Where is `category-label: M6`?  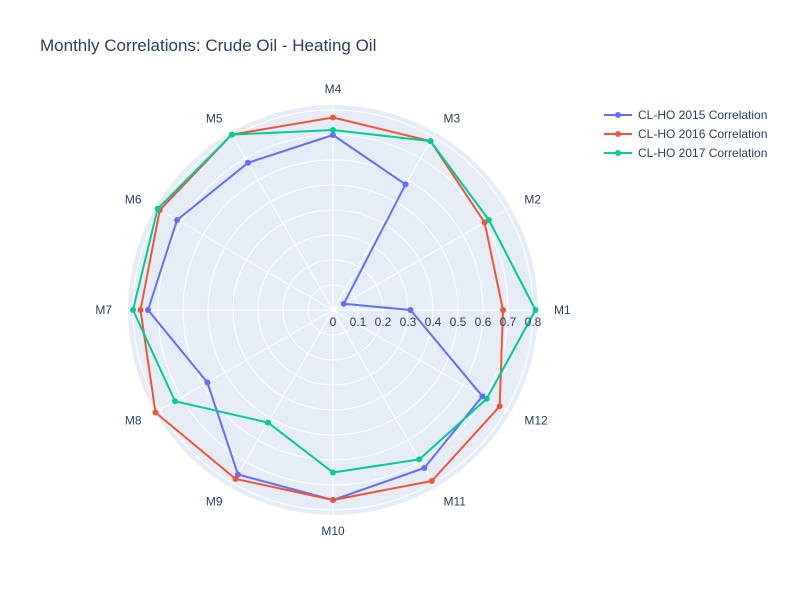 category-label: M6 is located at coordinates (133, 200).